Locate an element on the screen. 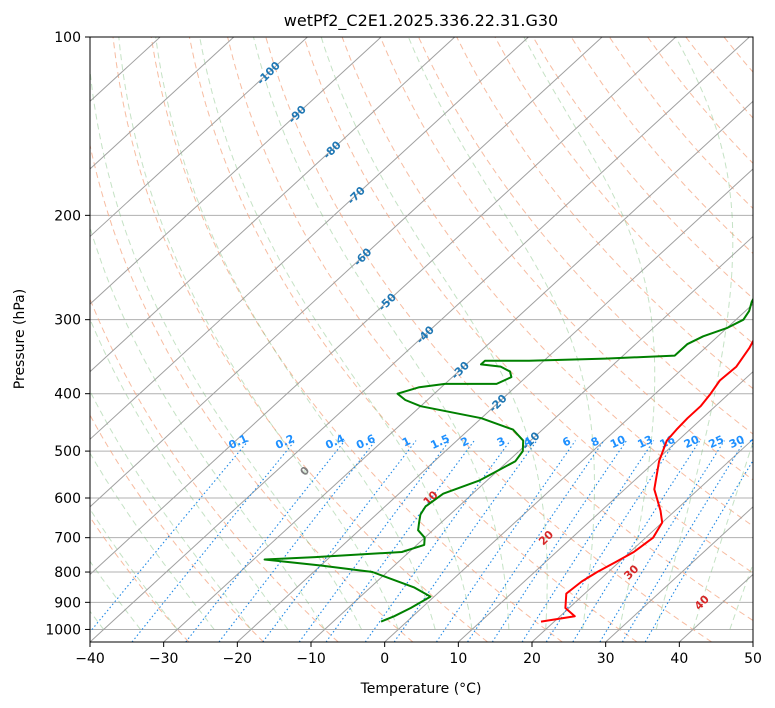 This screenshot has width=775, height=708. mixing-ratio-label: 25 is located at coordinates (716, 442).